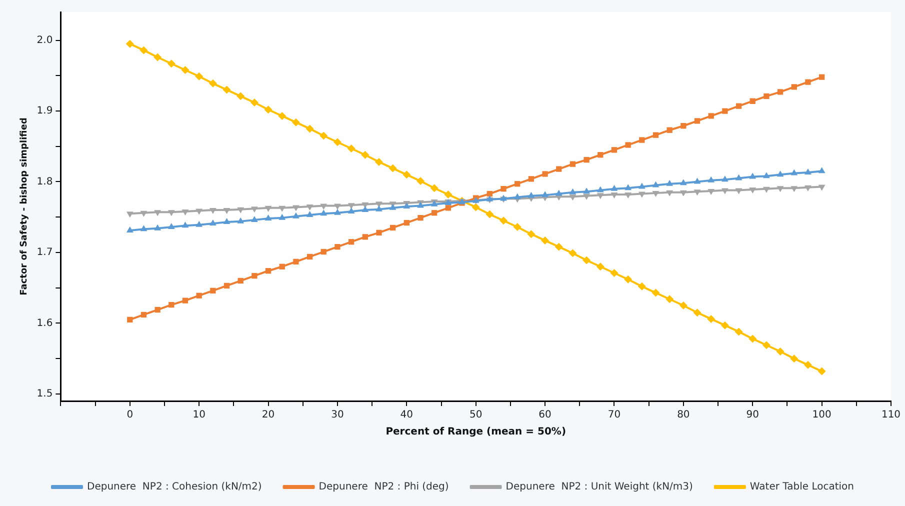  I want to click on legend-label: Depunere NP2 : Cohesion (kN/m2), so click(174, 487).